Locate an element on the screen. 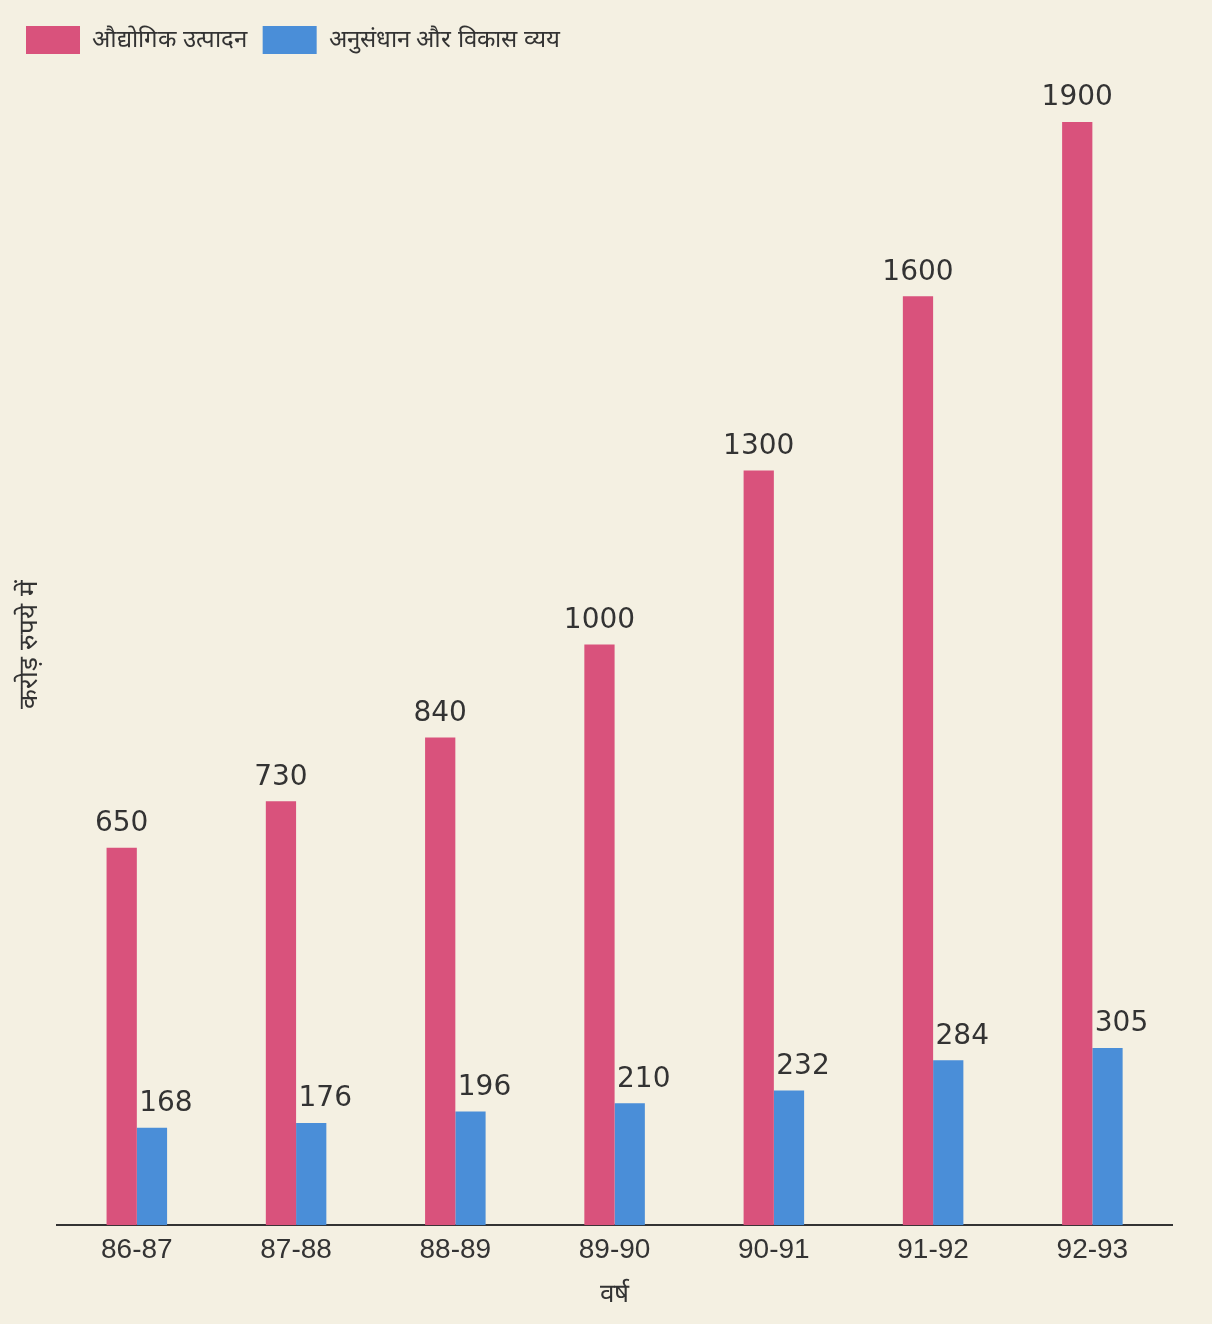 Image resolution: width=1212 pixels, height=1324 pixels. data-label: 305 is located at coordinates (1121, 1022).